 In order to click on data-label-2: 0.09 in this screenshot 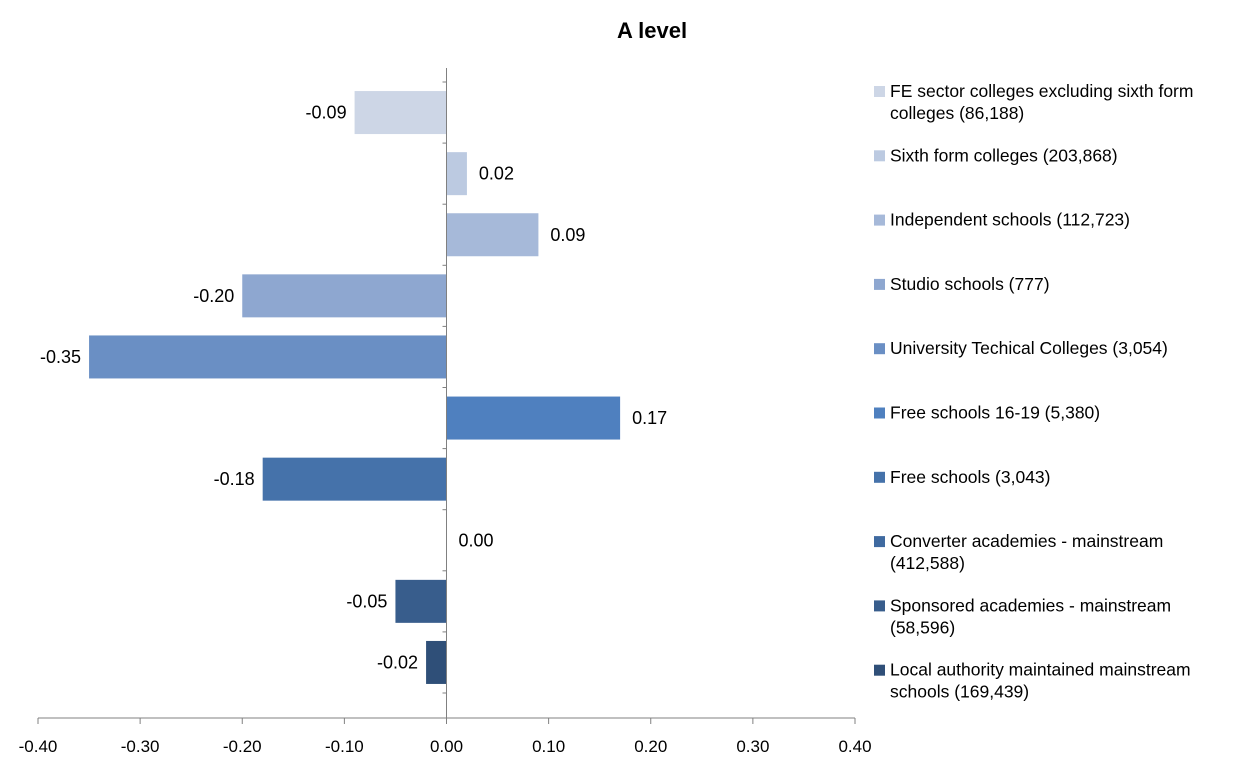, I will do `click(567, 235)`.